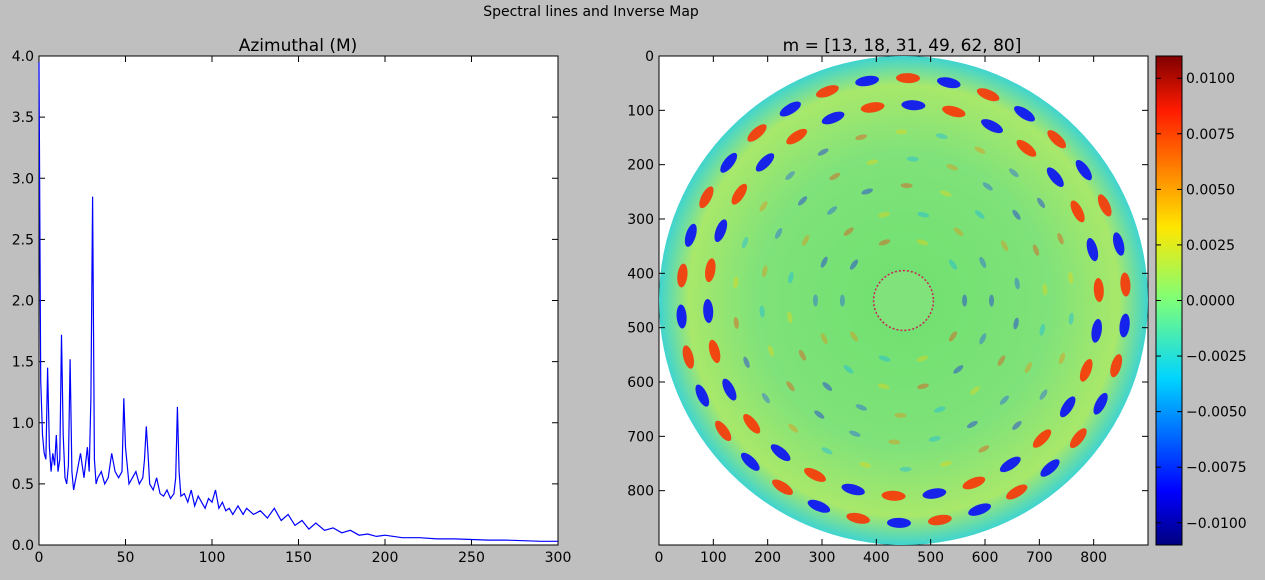 The width and height of the screenshot is (1265, 580). Describe the element at coordinates (298, 46) in the screenshot. I see `spectrum-plot-title: Azimuthal (M)` at that location.